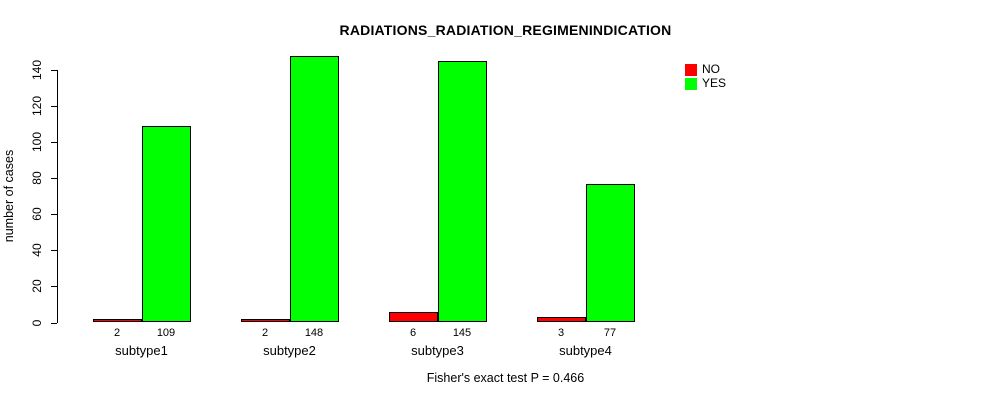  Describe the element at coordinates (141, 350) in the screenshot. I see `category-label-subtype1: subtype1` at that location.